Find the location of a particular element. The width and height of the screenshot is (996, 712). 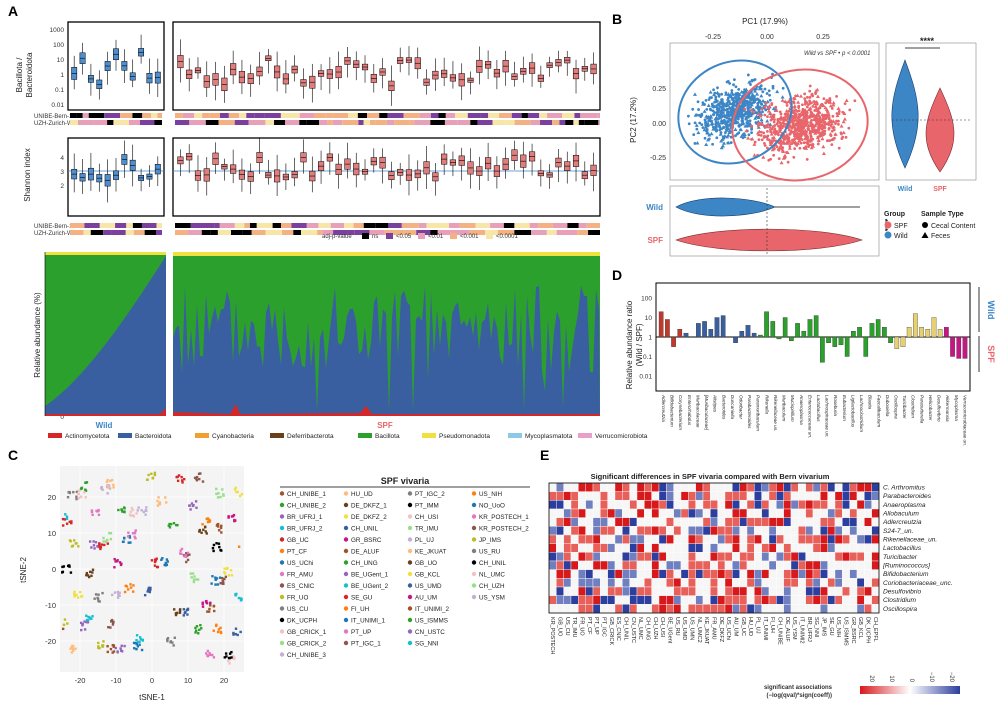

a-mid-tick-label: 4 is located at coordinates (62, 158).